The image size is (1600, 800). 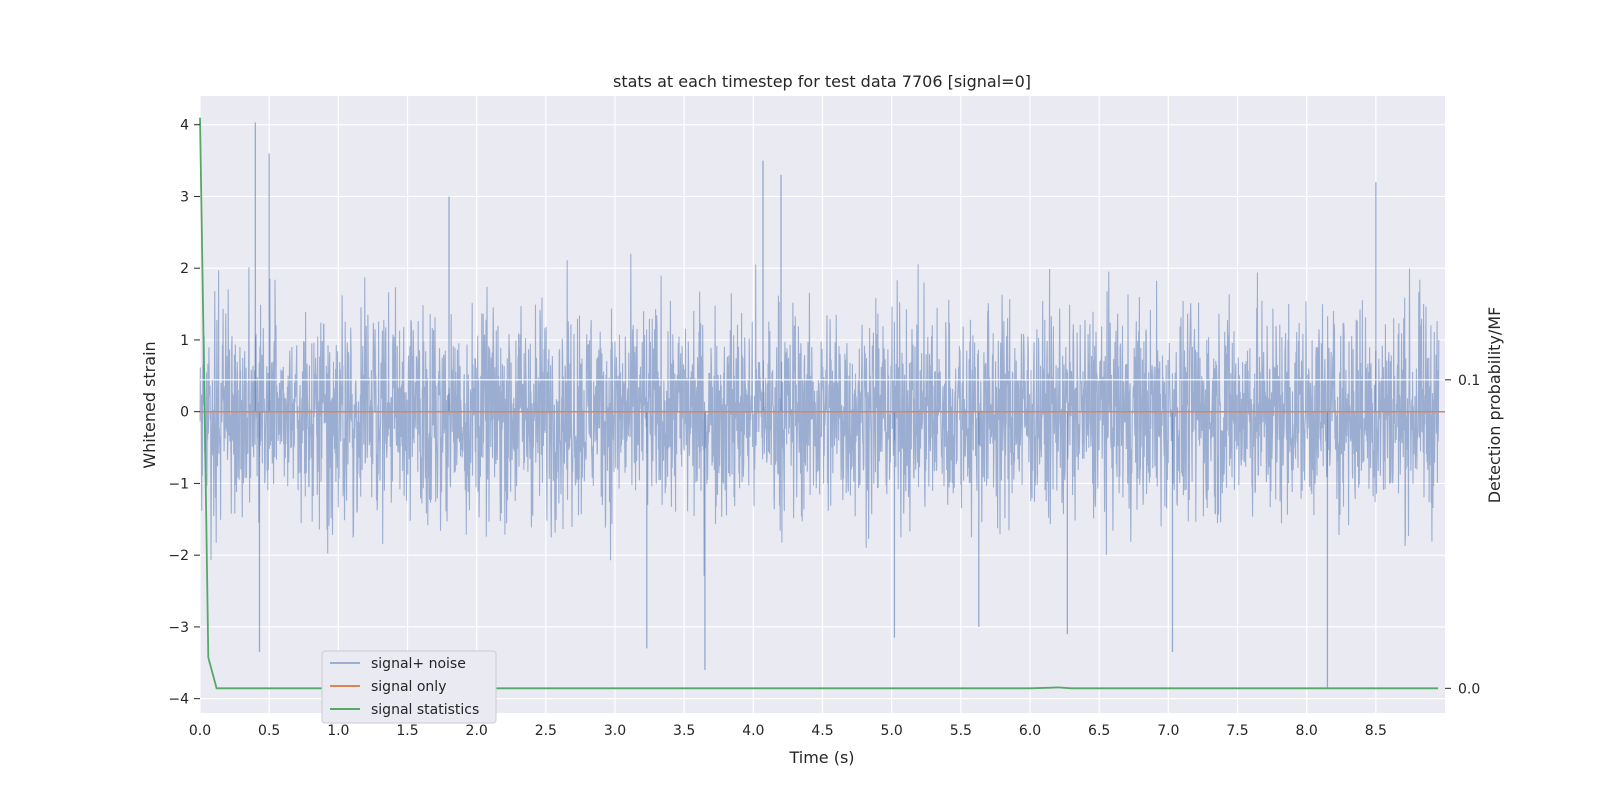 I want to click on y-tick-label: 2, so click(x=184, y=269).